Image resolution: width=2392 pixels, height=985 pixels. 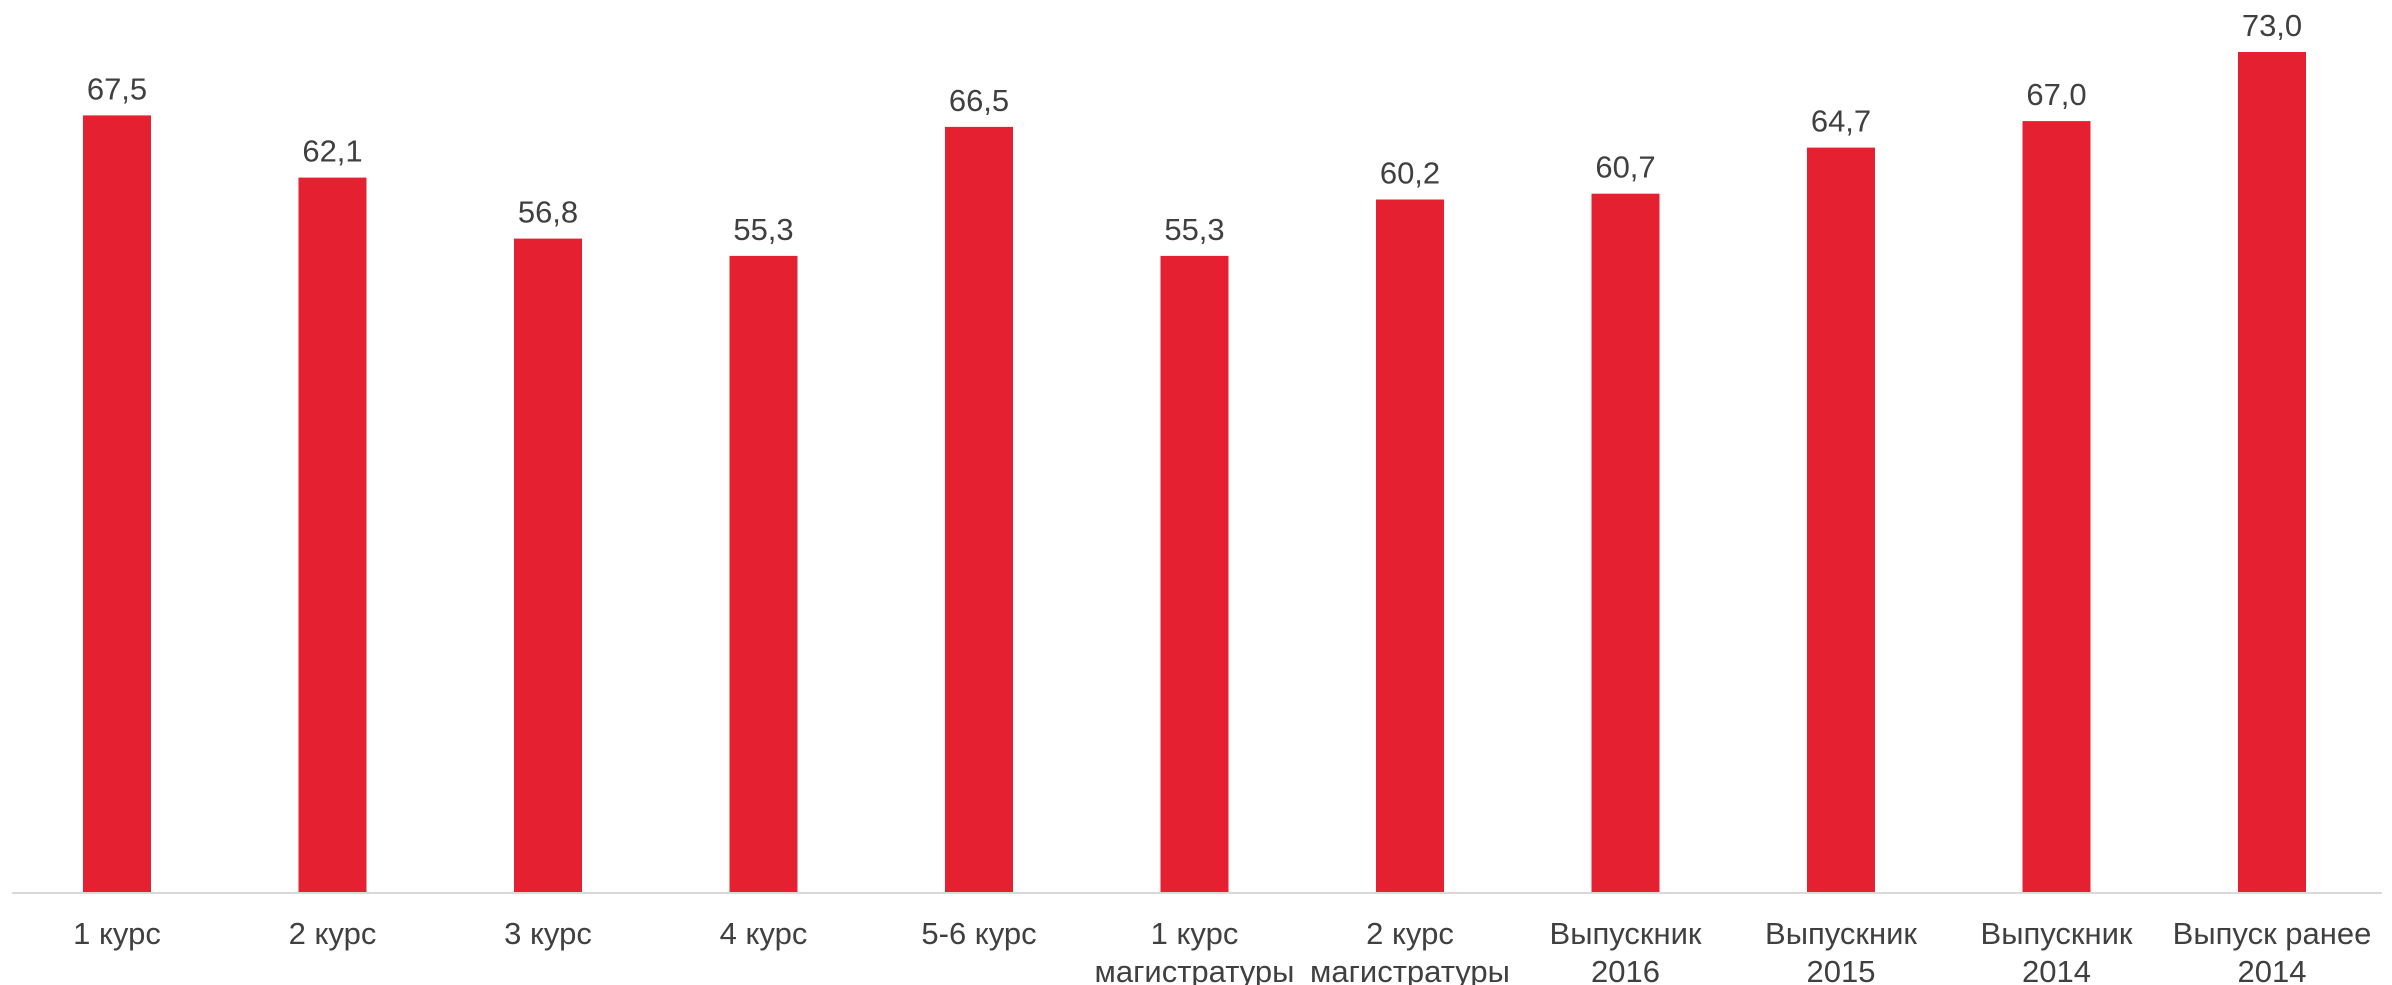 I want to click on category-label-line: Выпуск ранее, so click(x=2272, y=933).